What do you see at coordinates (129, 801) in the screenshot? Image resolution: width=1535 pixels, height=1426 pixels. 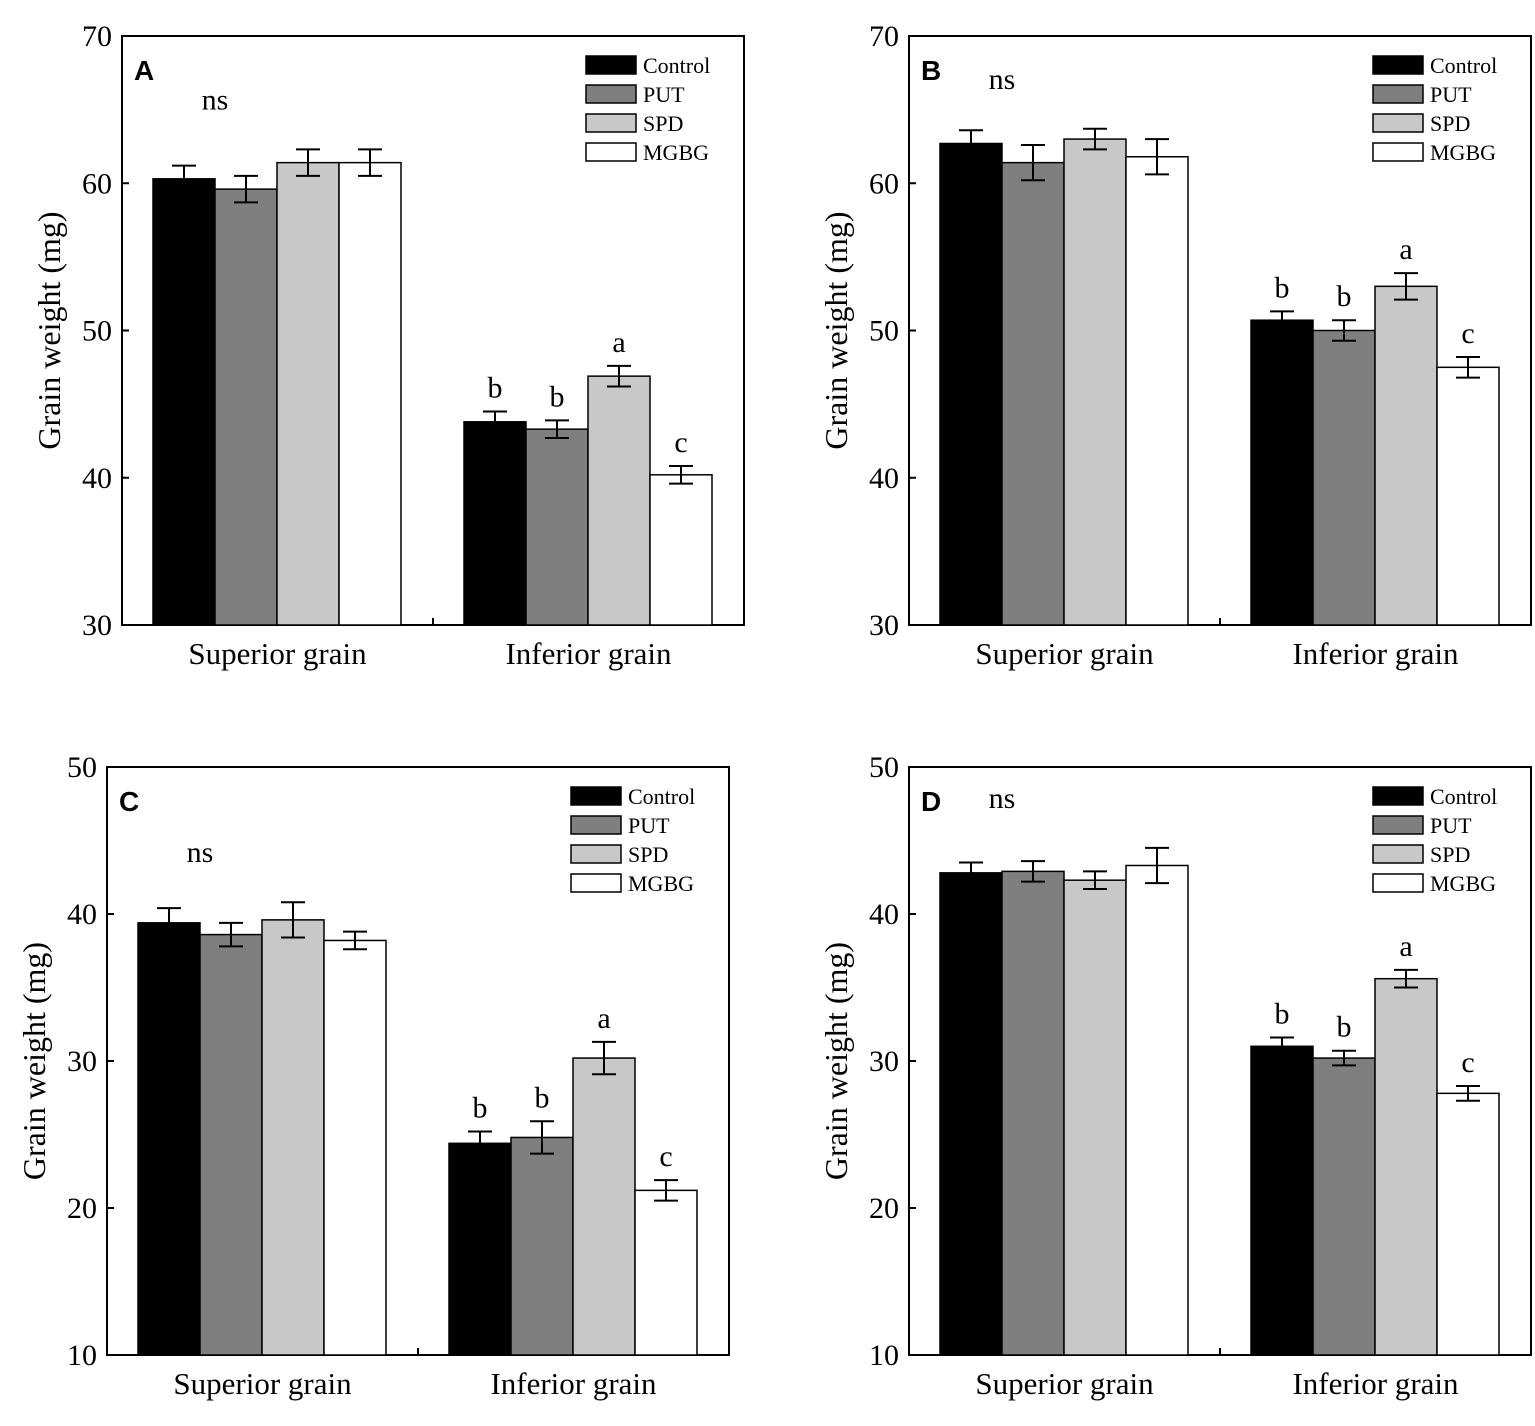 I see `panel-label: C` at bounding box center [129, 801].